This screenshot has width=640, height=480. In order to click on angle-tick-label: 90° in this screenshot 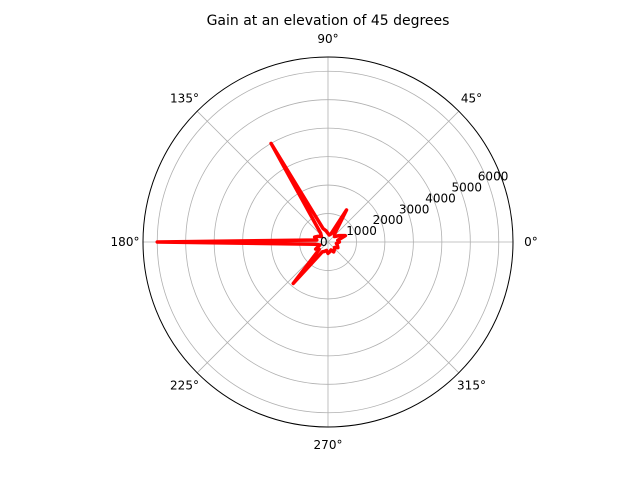, I will do `click(327, 39)`.